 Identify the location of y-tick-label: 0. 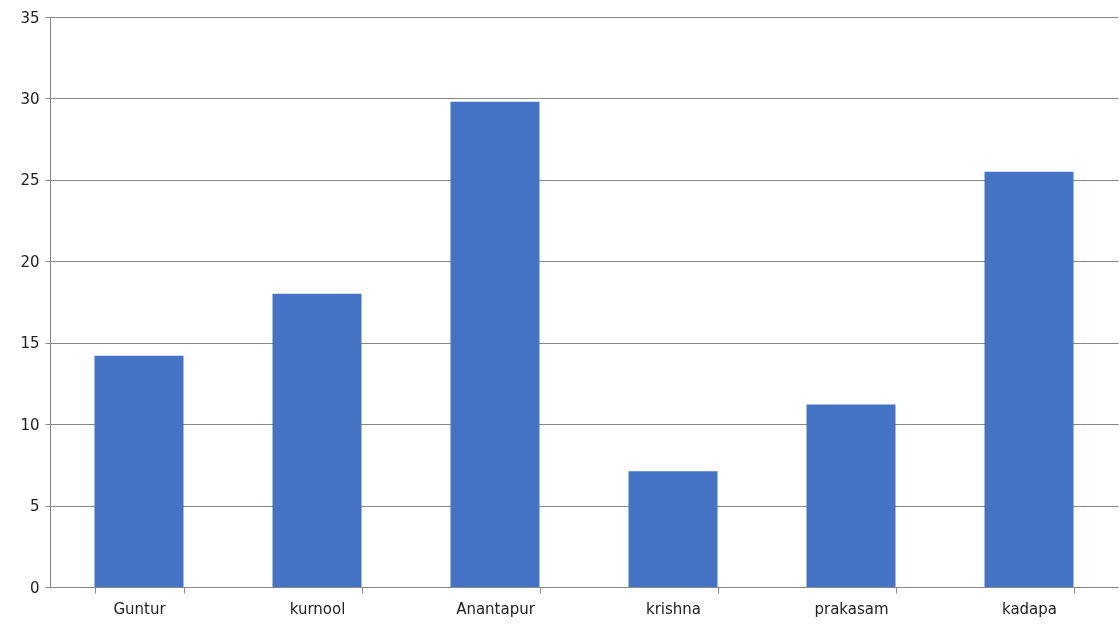
(34, 587).